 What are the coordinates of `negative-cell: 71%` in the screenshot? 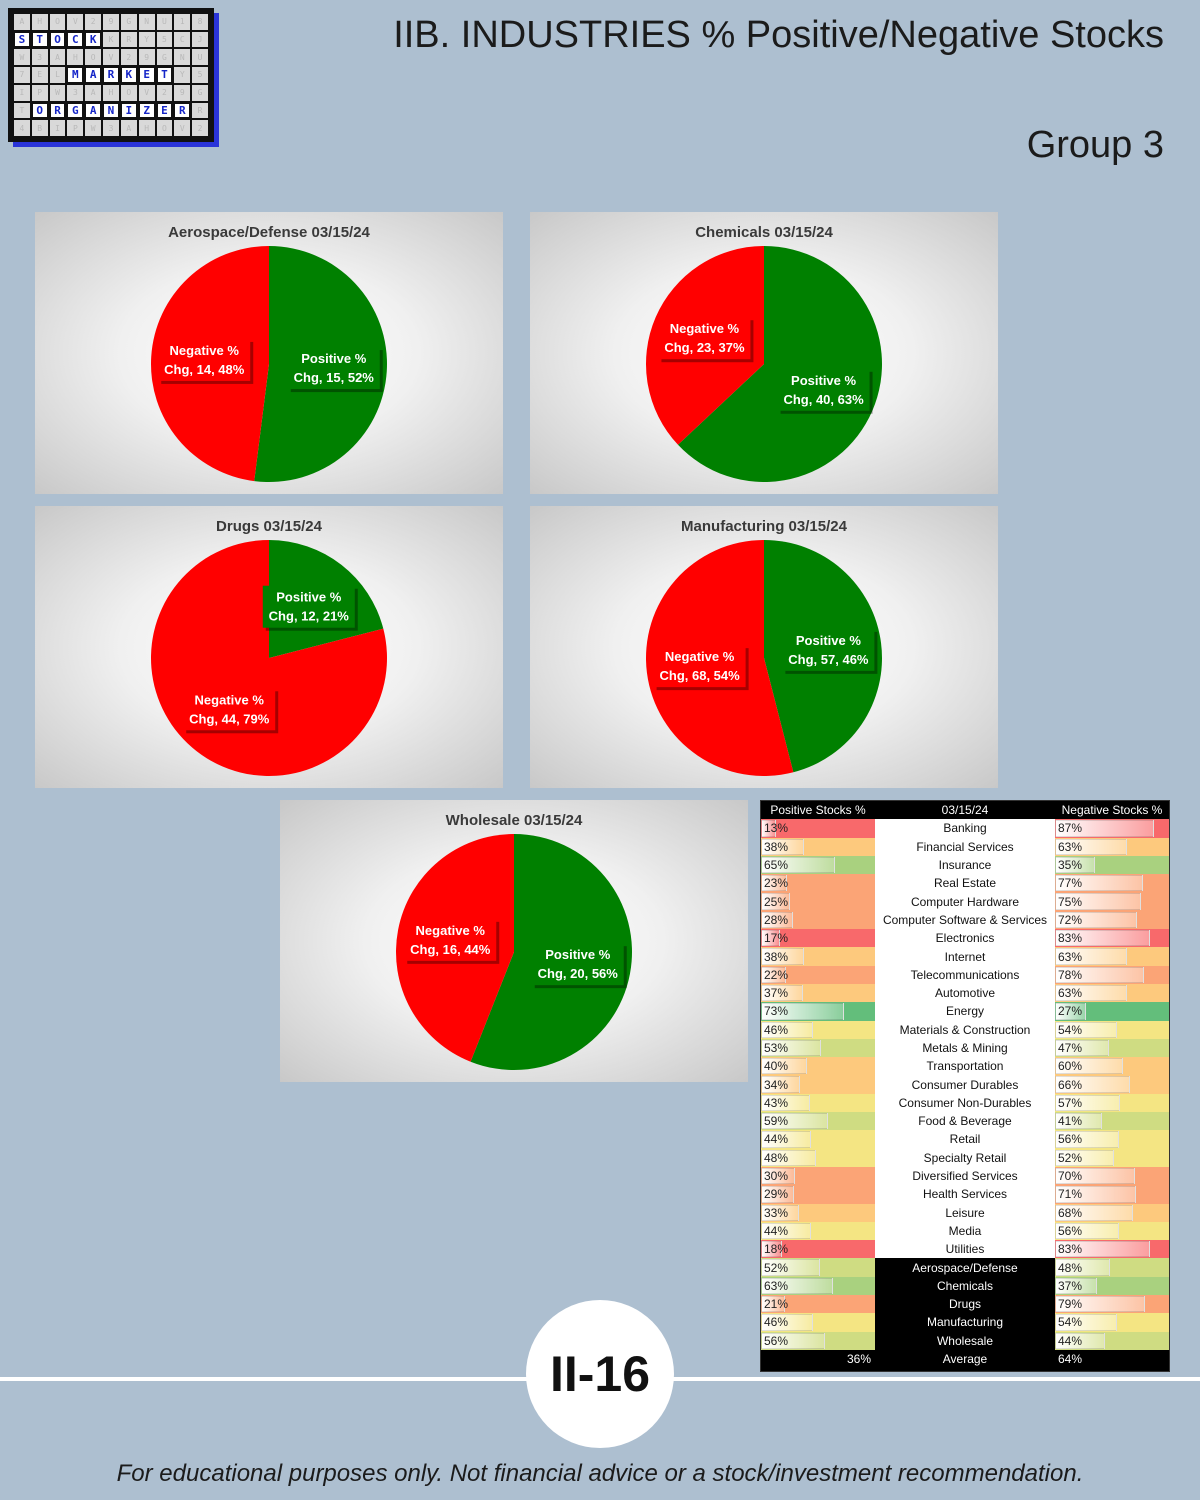 It's located at (1112, 1194).